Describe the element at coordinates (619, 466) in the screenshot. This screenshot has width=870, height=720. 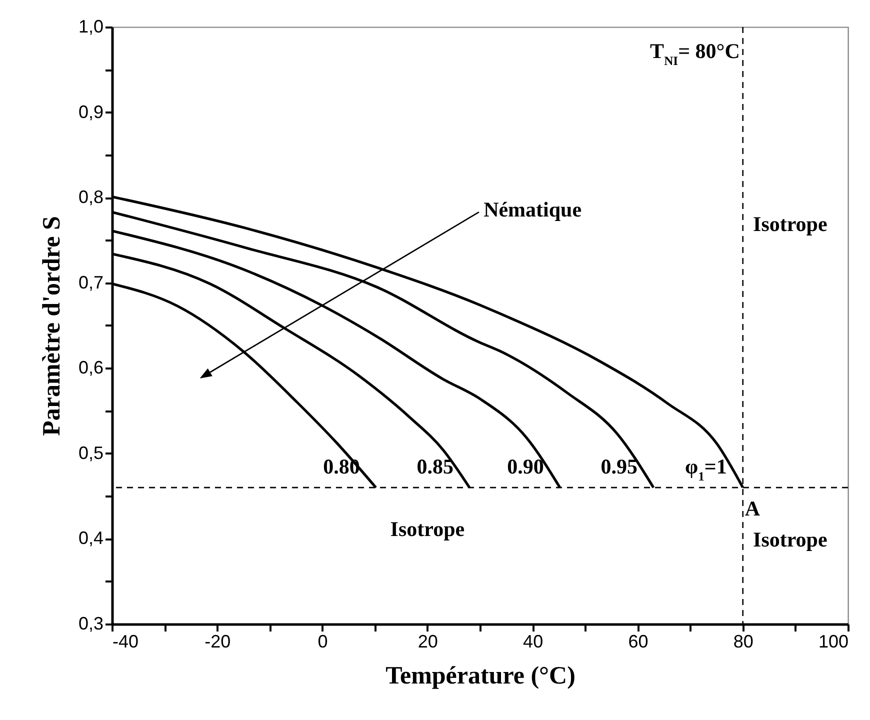
I see `series-label: 0.95` at that location.